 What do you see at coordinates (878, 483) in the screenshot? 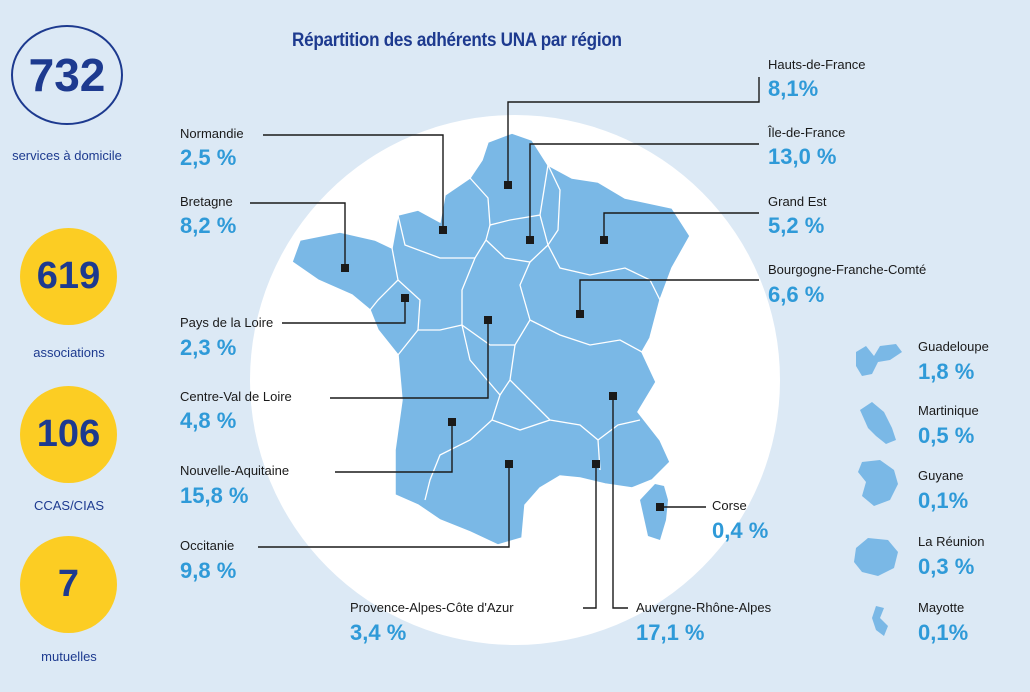
I see `guyane-shape` at bounding box center [878, 483].